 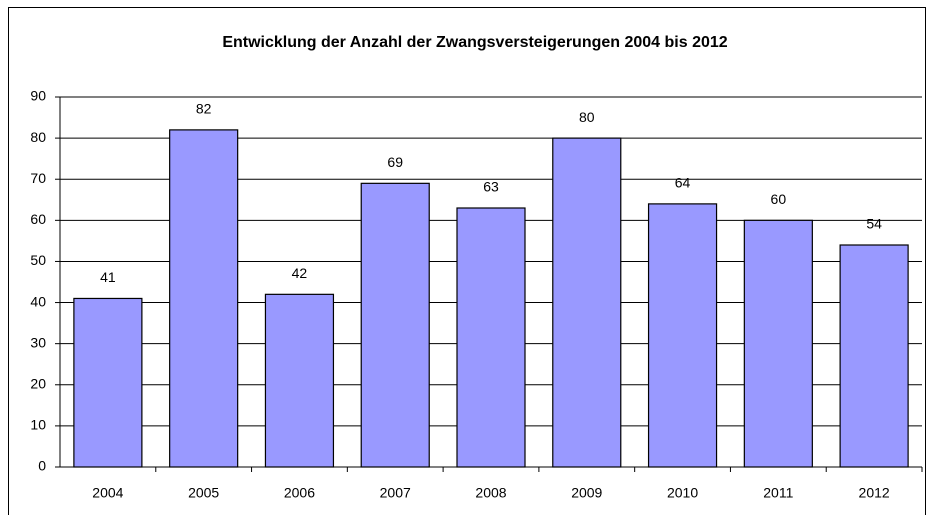 What do you see at coordinates (874, 224) in the screenshot?
I see `data-label: 54` at bounding box center [874, 224].